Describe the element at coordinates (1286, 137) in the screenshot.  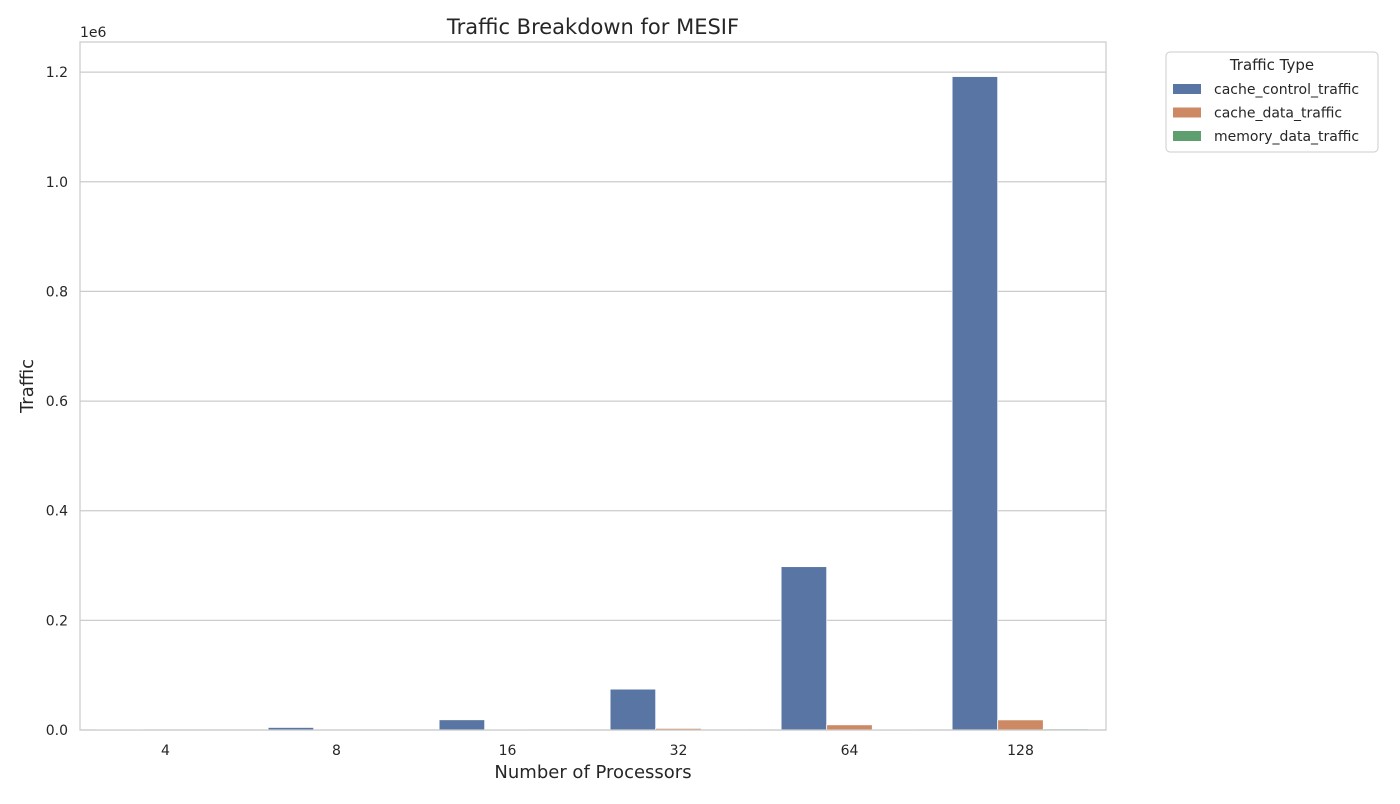
I see `legend-label-memory_data_traffic: memory_data_traffic` at that location.